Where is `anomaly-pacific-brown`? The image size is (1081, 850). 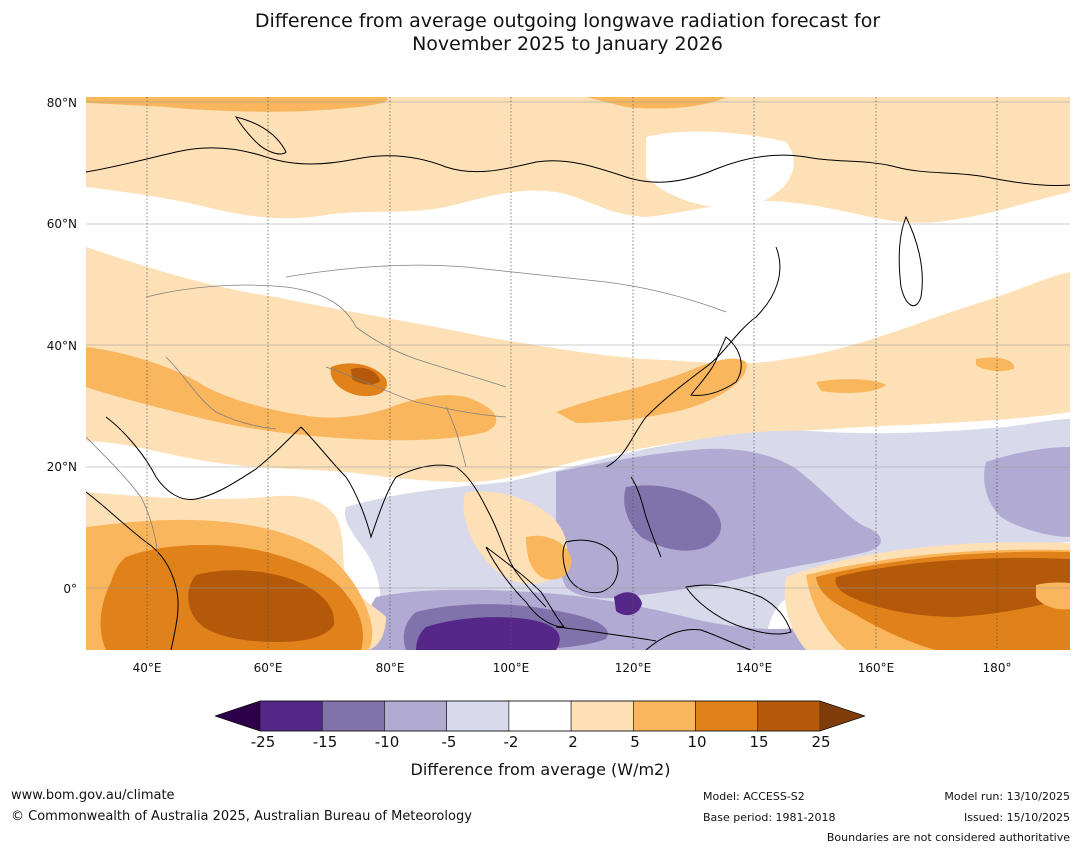 anomaly-pacific-brown is located at coordinates (952, 587).